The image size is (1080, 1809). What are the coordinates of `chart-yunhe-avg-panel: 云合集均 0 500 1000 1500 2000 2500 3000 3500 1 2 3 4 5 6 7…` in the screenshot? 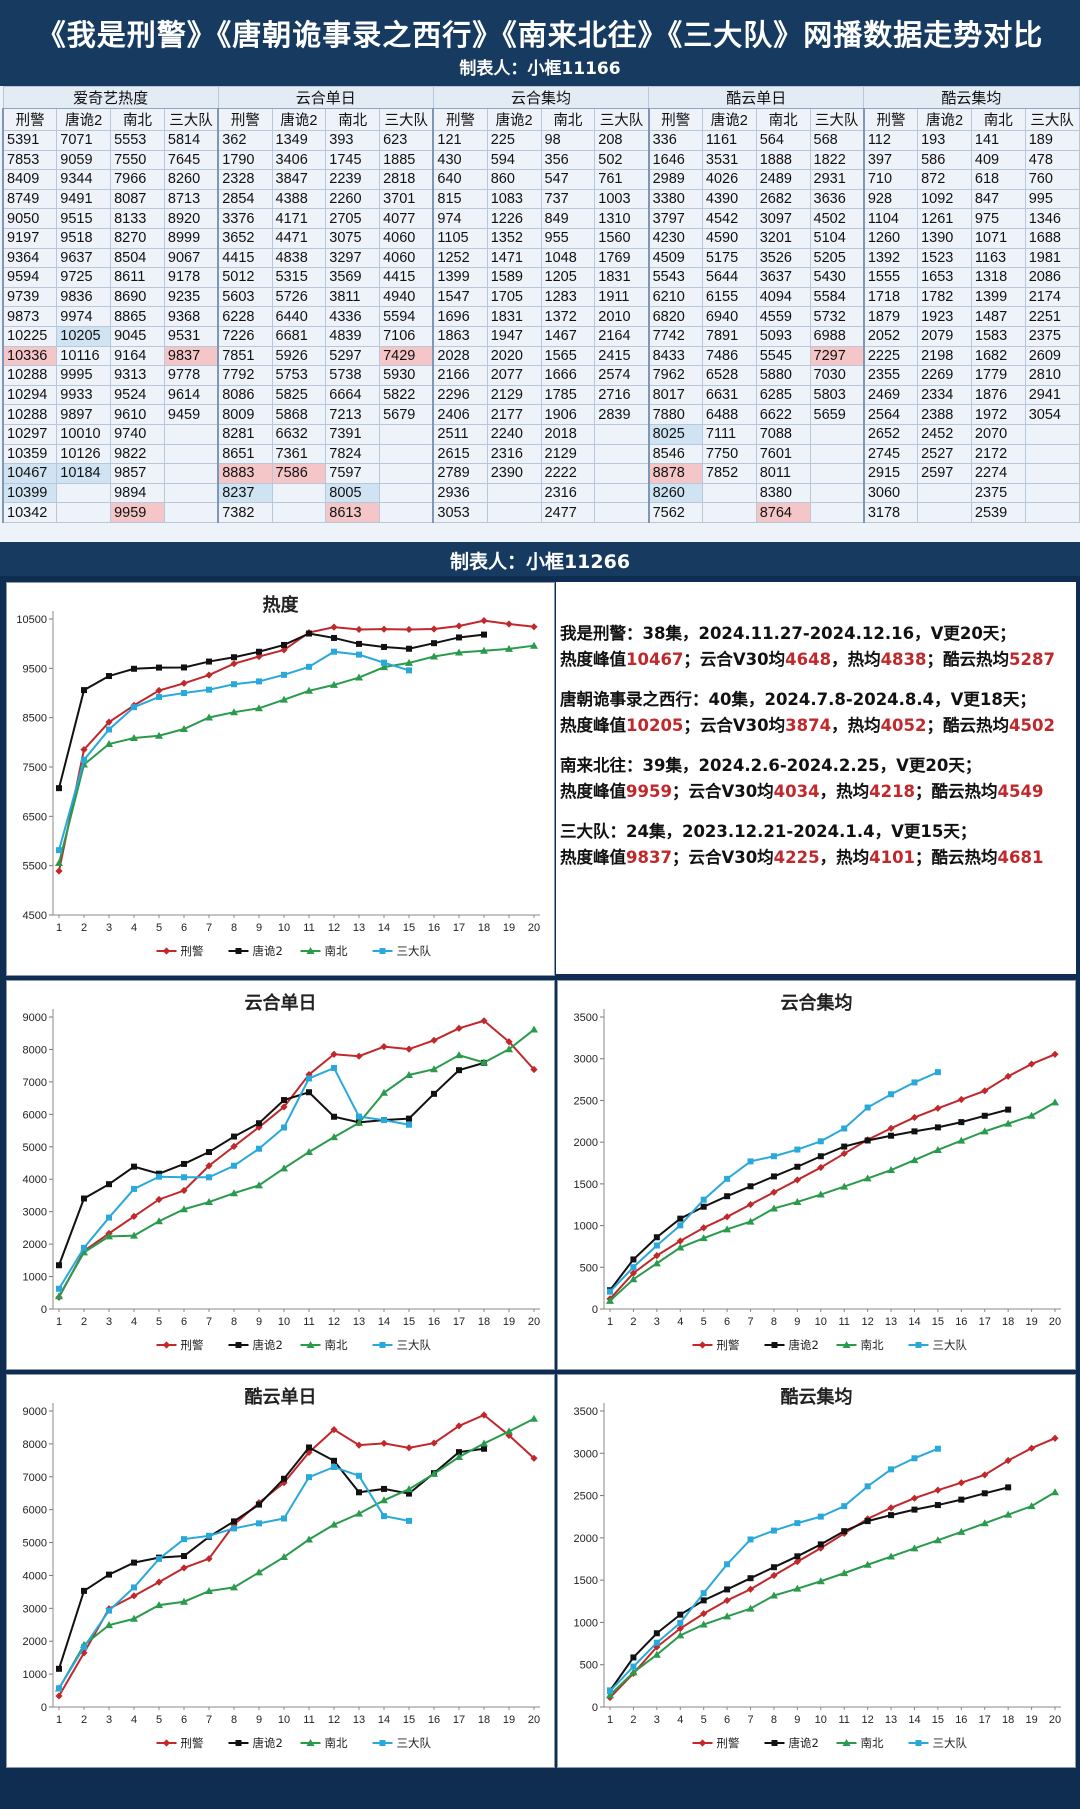 It's located at (816, 1175).